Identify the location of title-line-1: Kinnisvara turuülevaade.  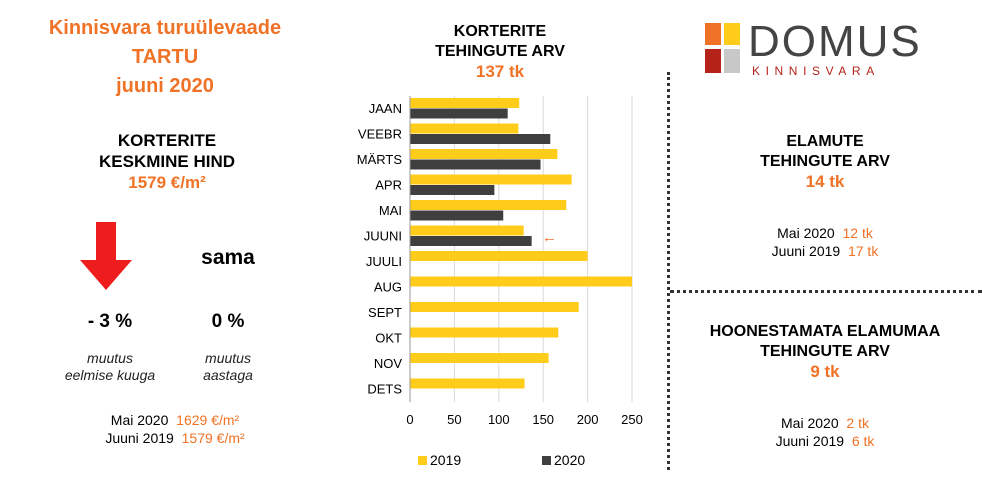
(165, 28).